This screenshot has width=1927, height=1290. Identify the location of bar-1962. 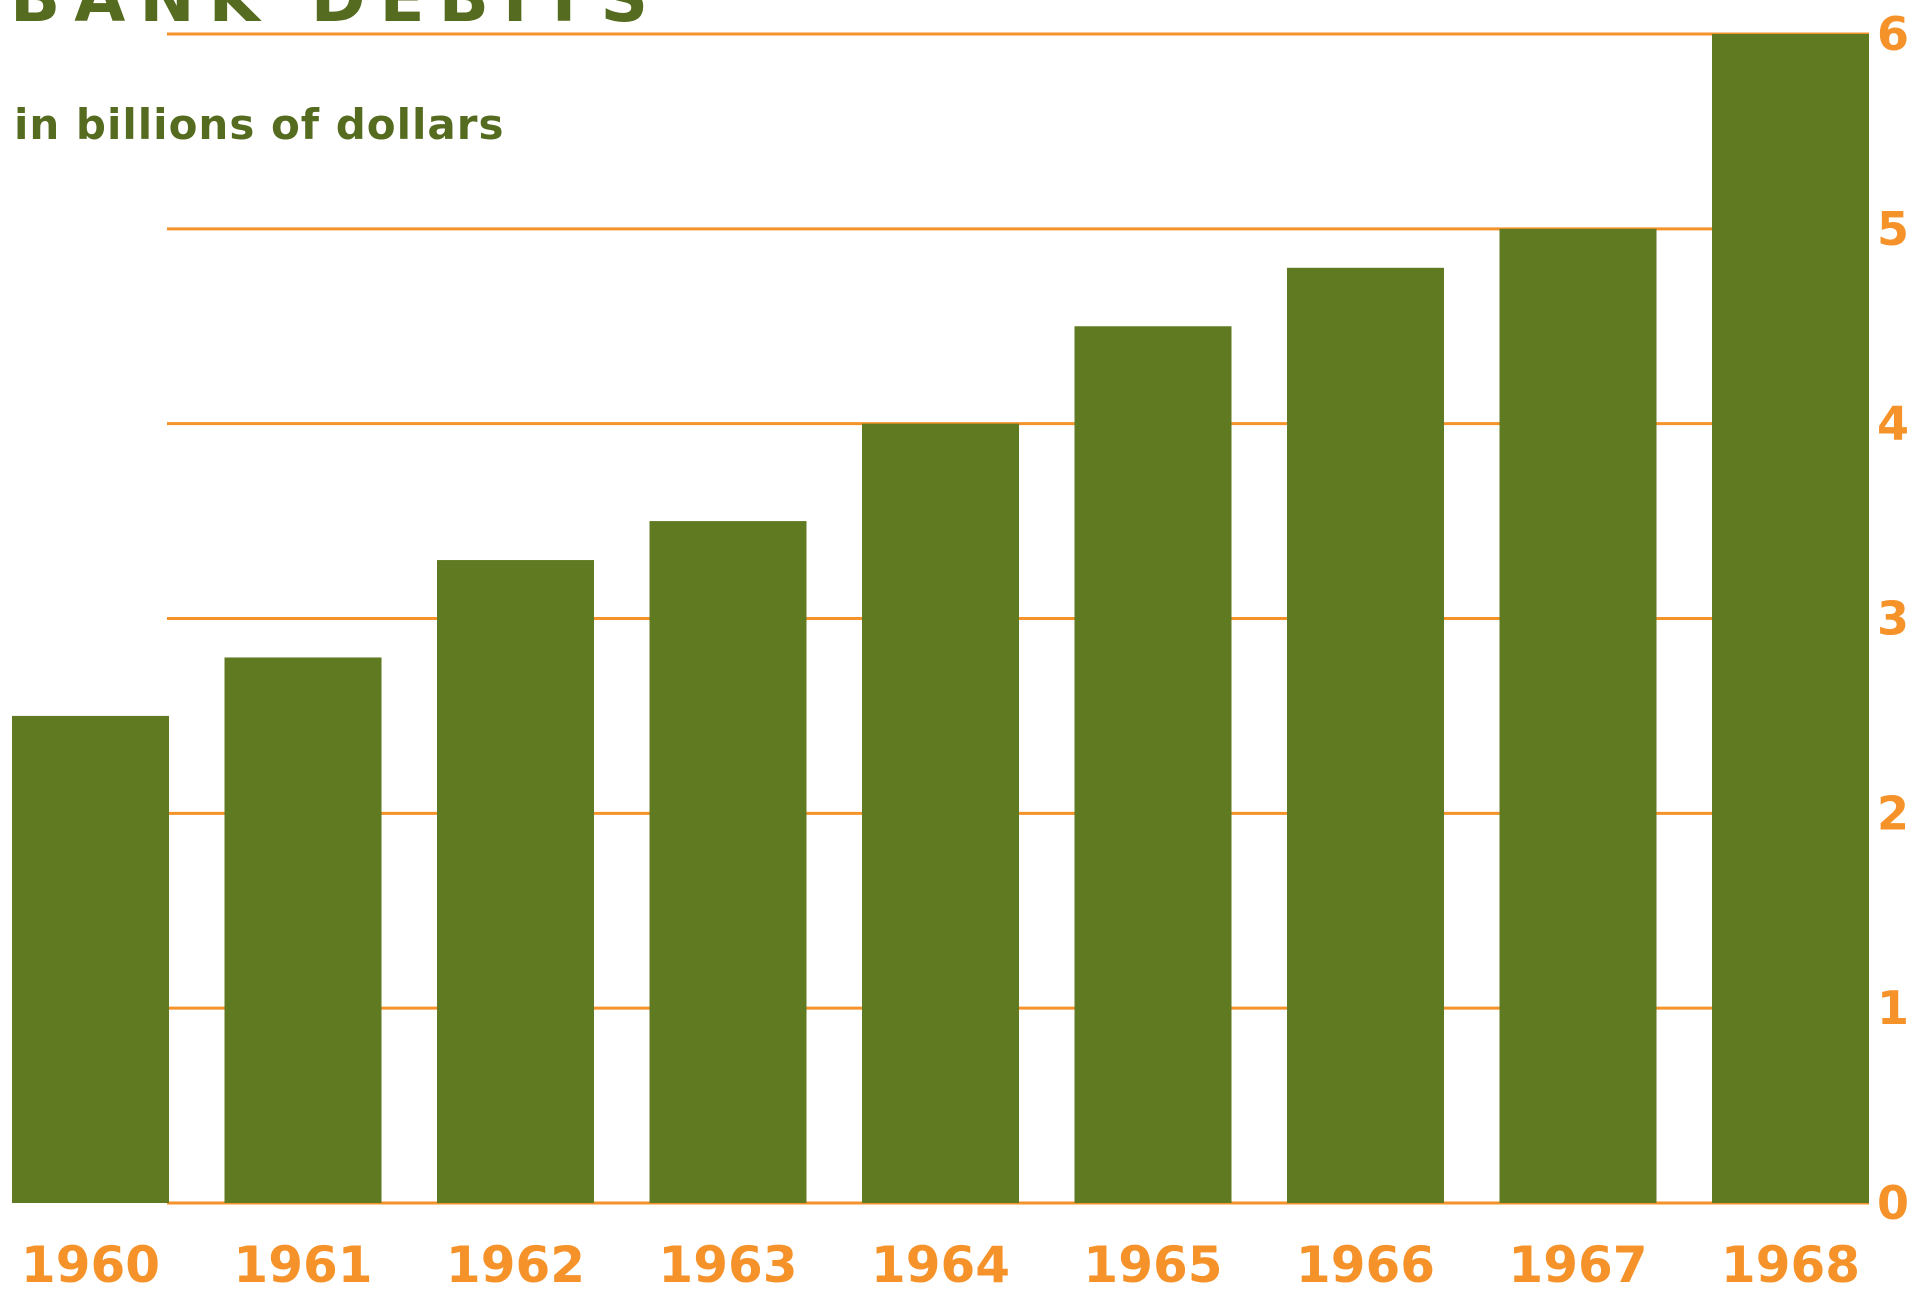
(515, 881).